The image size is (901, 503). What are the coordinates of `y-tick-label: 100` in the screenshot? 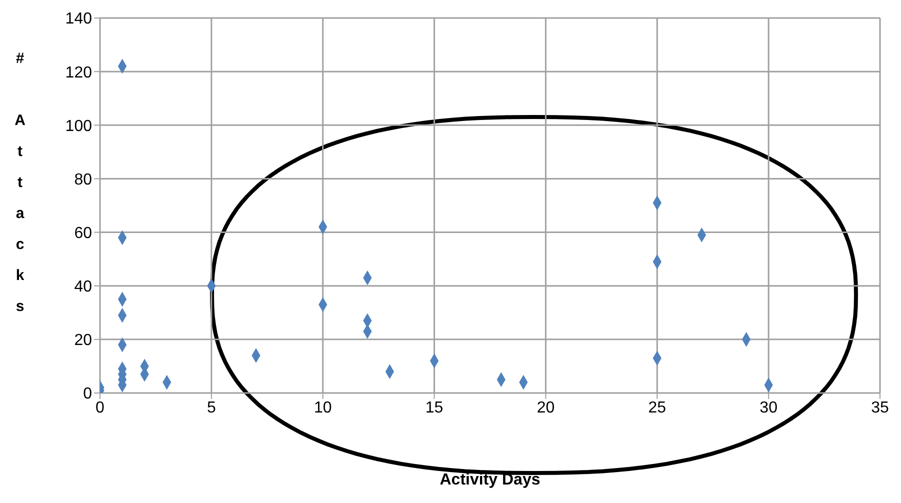 It's located at (78, 126).